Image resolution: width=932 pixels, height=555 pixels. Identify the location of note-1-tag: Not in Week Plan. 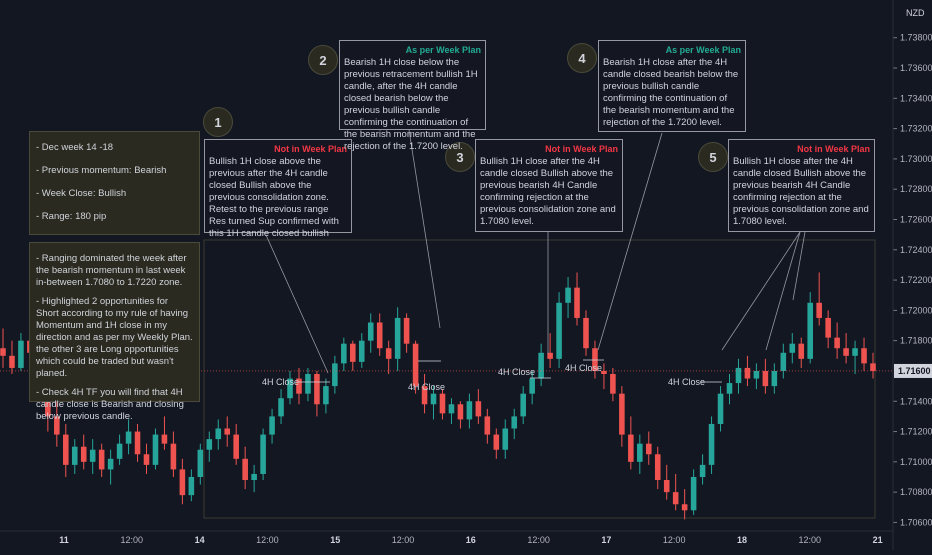
(310, 149).